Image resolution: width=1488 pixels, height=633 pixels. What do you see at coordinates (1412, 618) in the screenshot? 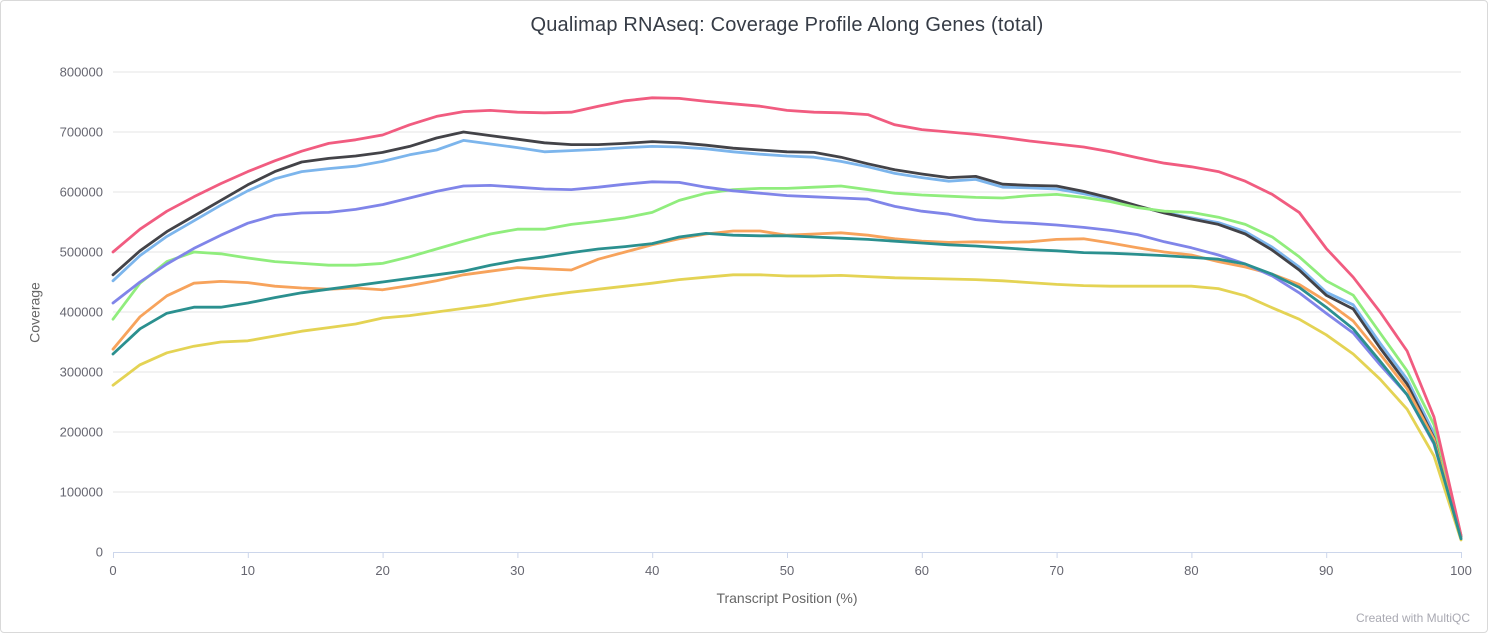
I see `multiqc-credit: Created with MultiQC` at bounding box center [1412, 618].